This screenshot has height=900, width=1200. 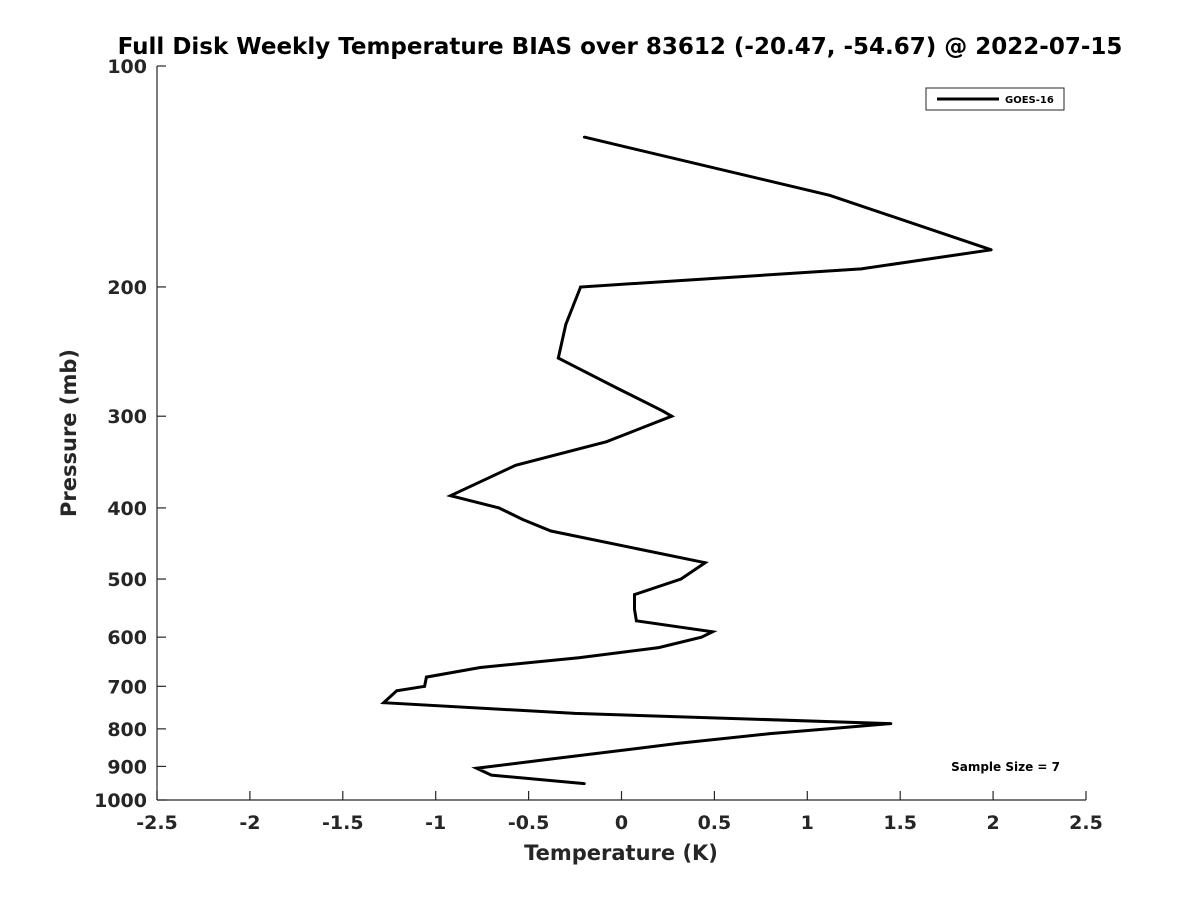 What do you see at coordinates (69, 433) in the screenshot?
I see `y-axis-label: Pressure (mb)` at bounding box center [69, 433].